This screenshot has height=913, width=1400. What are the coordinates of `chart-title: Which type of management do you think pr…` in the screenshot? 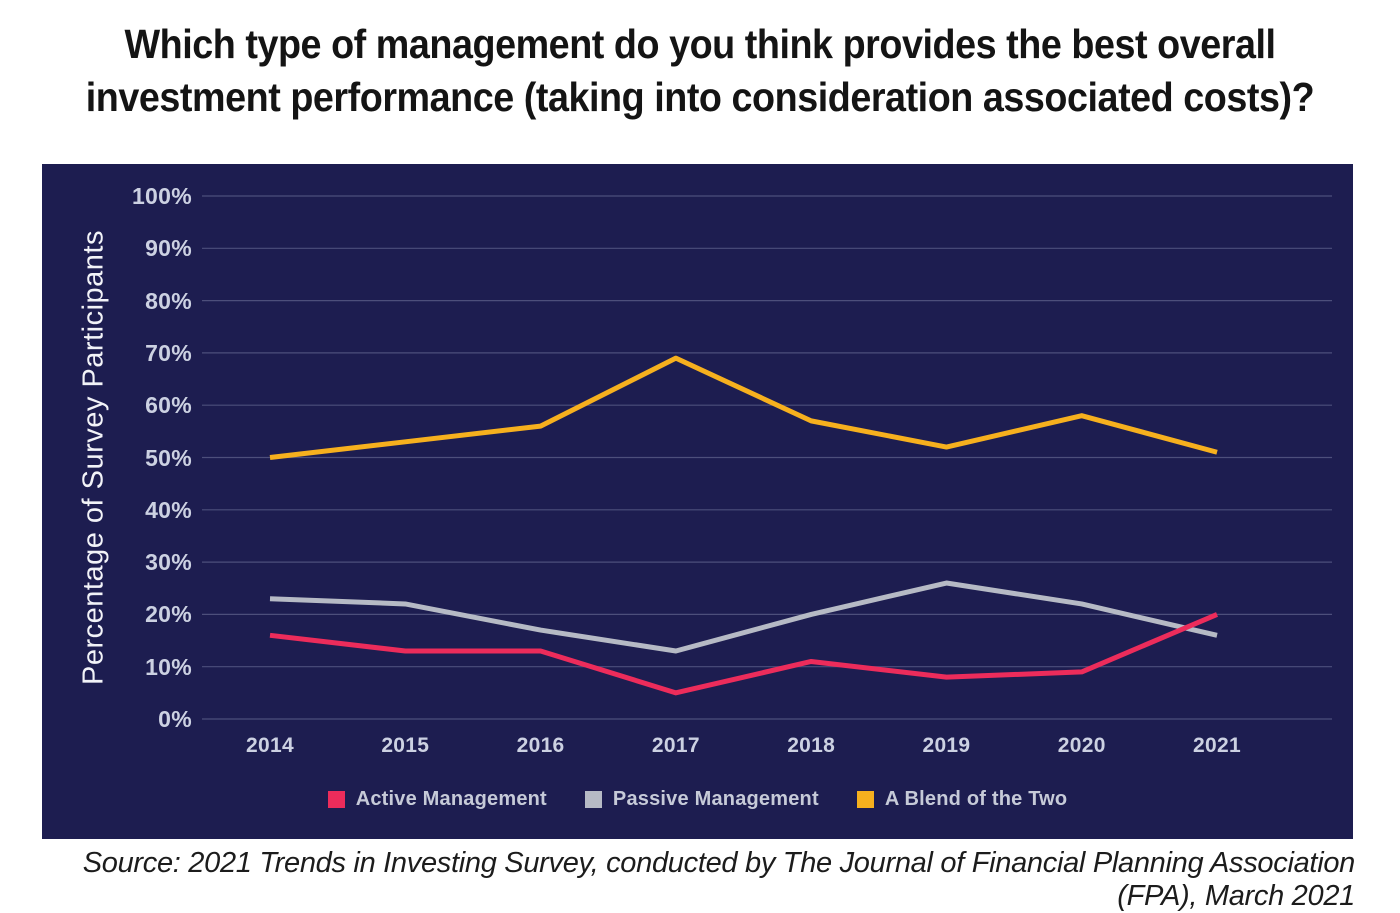 It's located at (700, 71).